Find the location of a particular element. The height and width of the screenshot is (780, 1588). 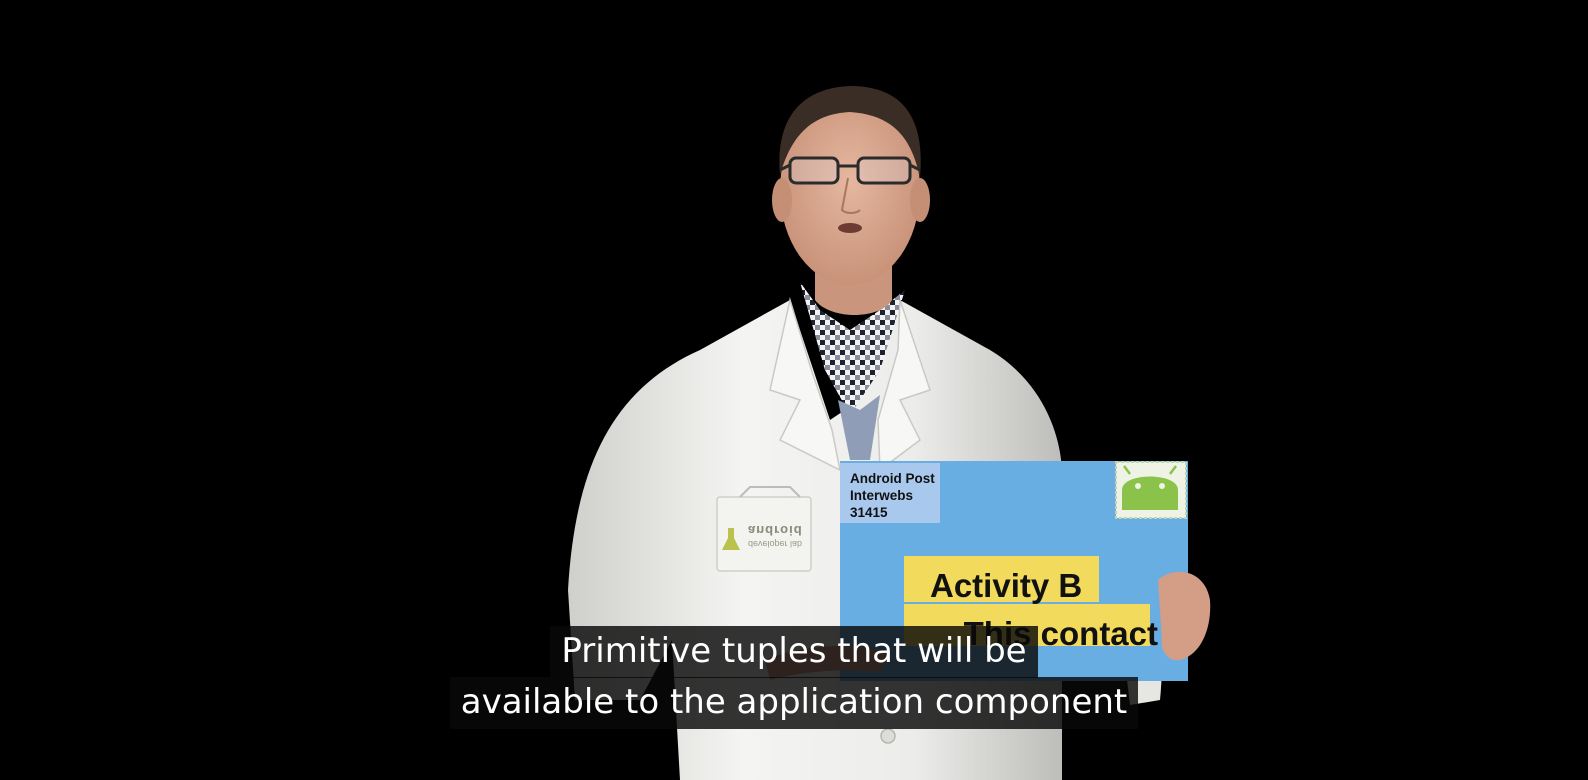

shirt-collar is located at coordinates (852, 348).